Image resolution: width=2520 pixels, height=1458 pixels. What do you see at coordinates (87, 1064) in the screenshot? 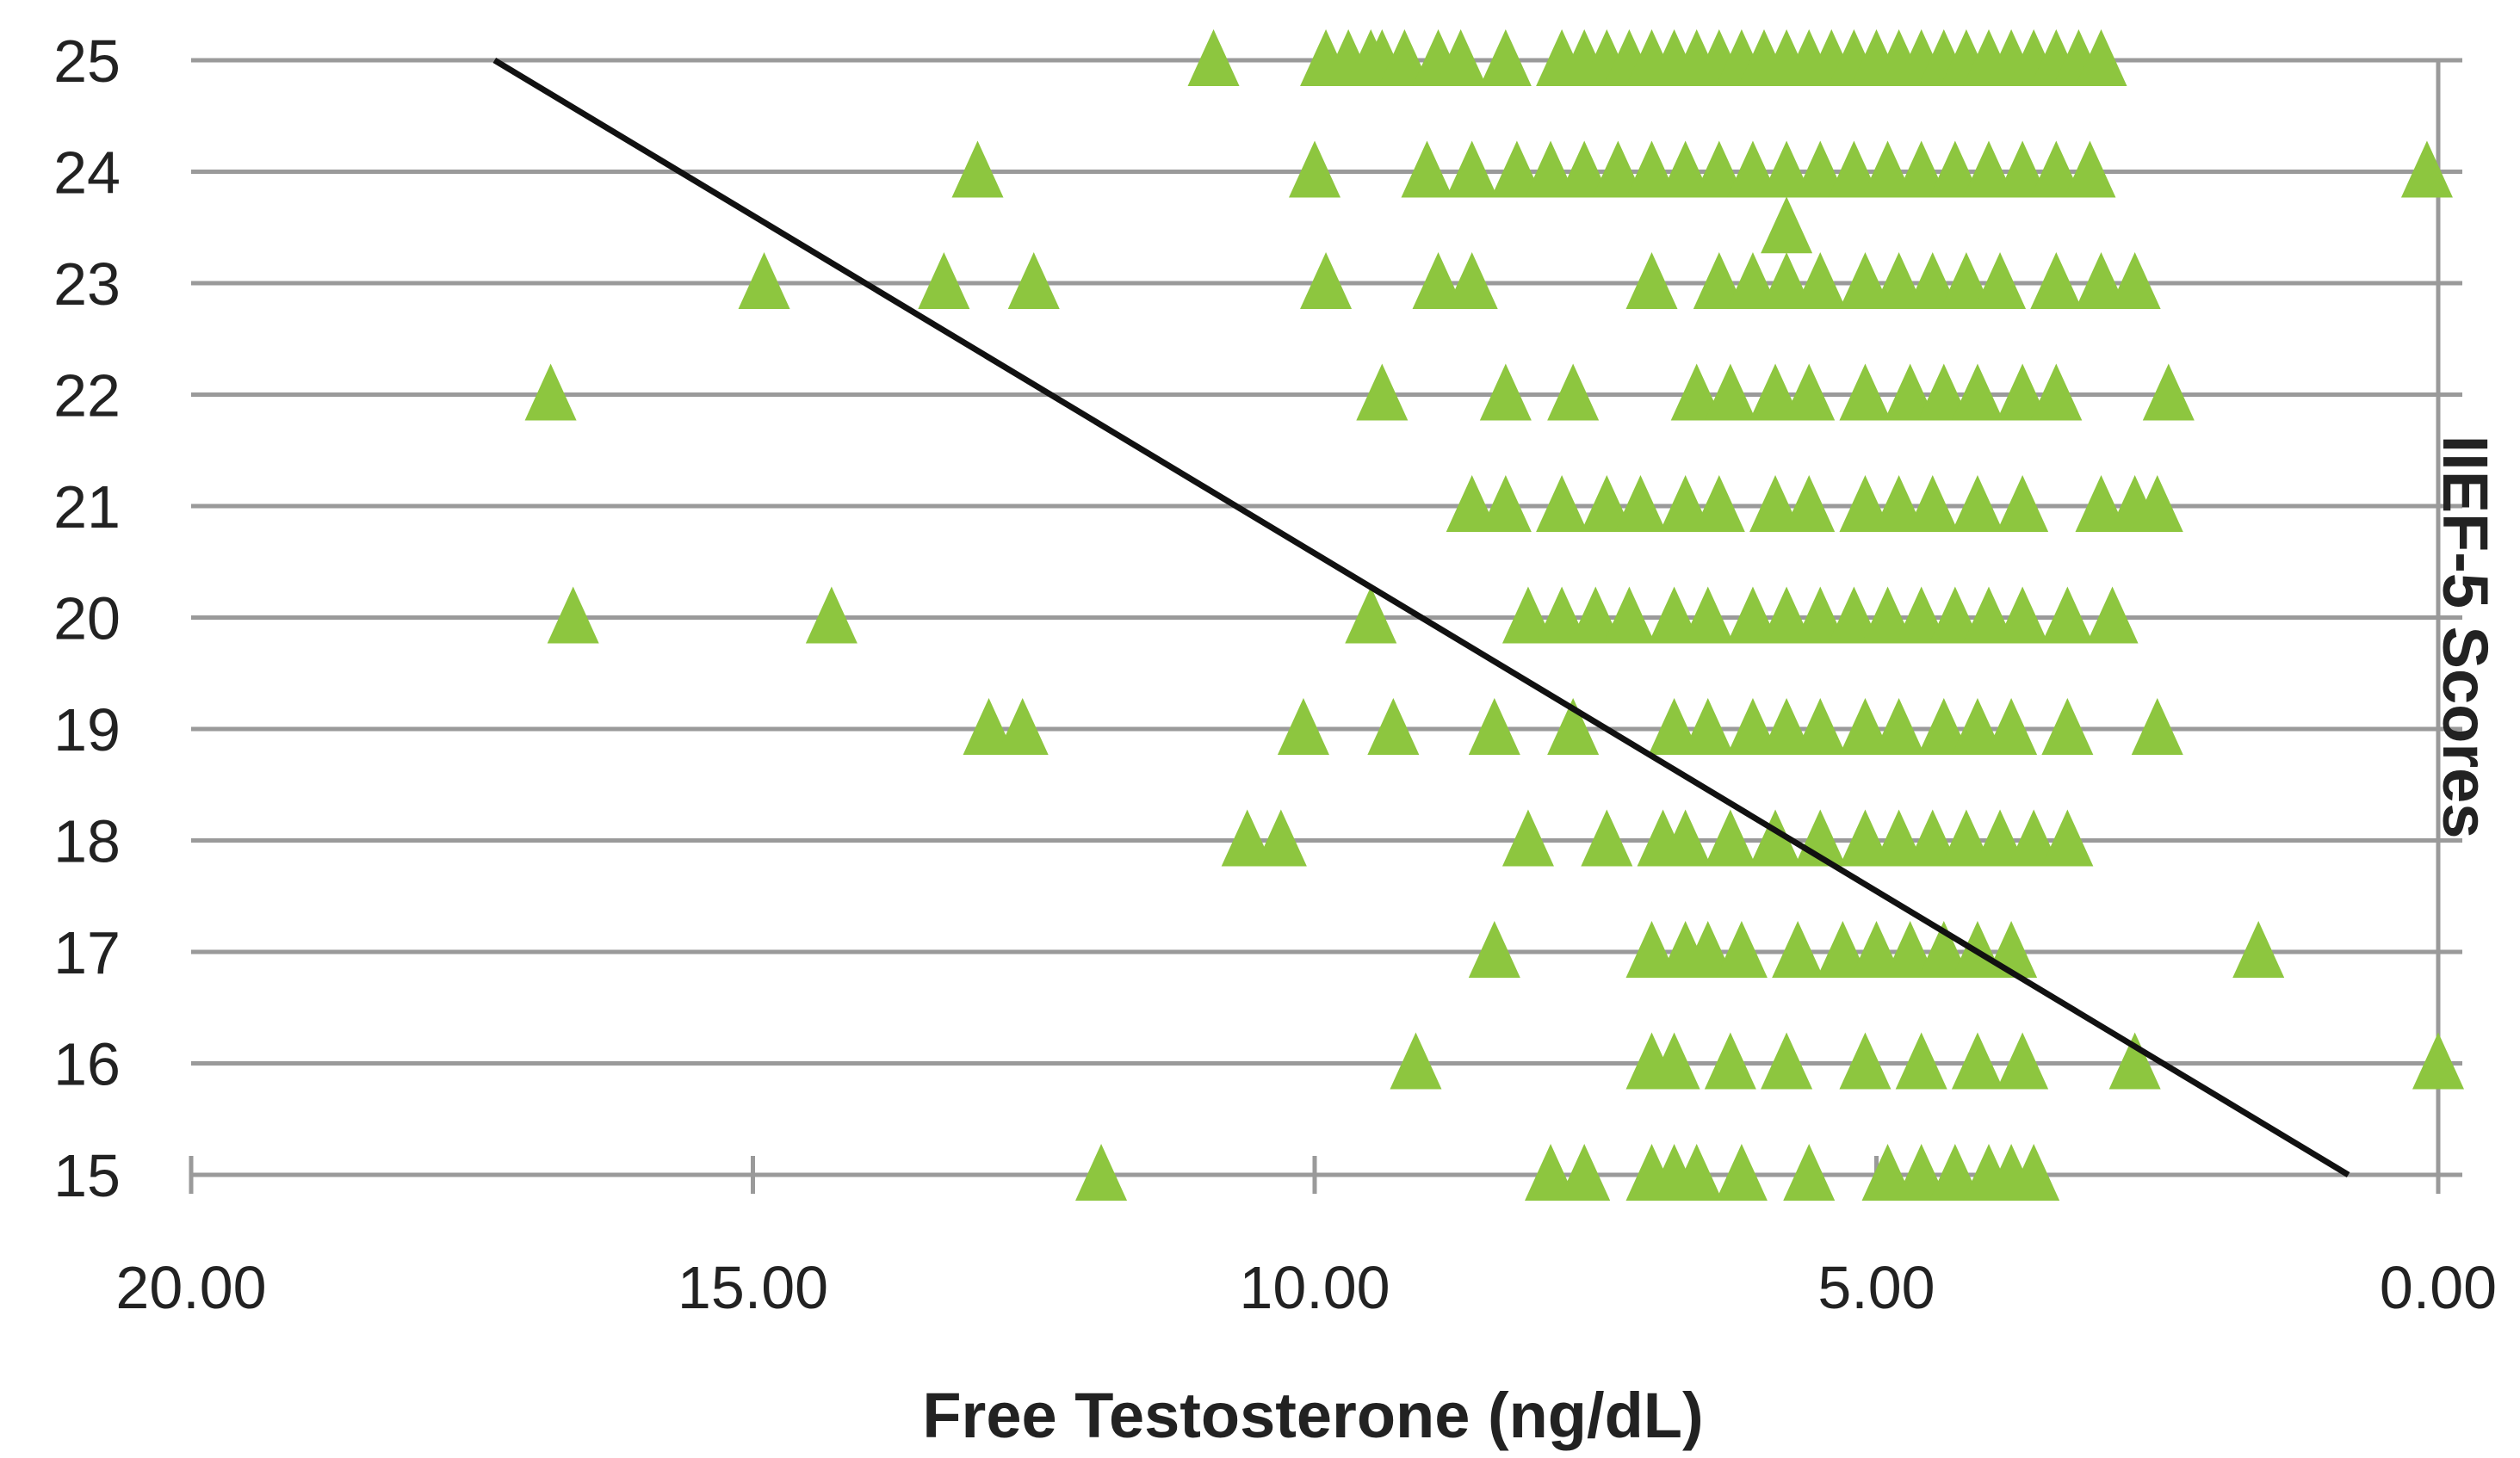
I see `y-tick-label-16: 16` at bounding box center [87, 1064].